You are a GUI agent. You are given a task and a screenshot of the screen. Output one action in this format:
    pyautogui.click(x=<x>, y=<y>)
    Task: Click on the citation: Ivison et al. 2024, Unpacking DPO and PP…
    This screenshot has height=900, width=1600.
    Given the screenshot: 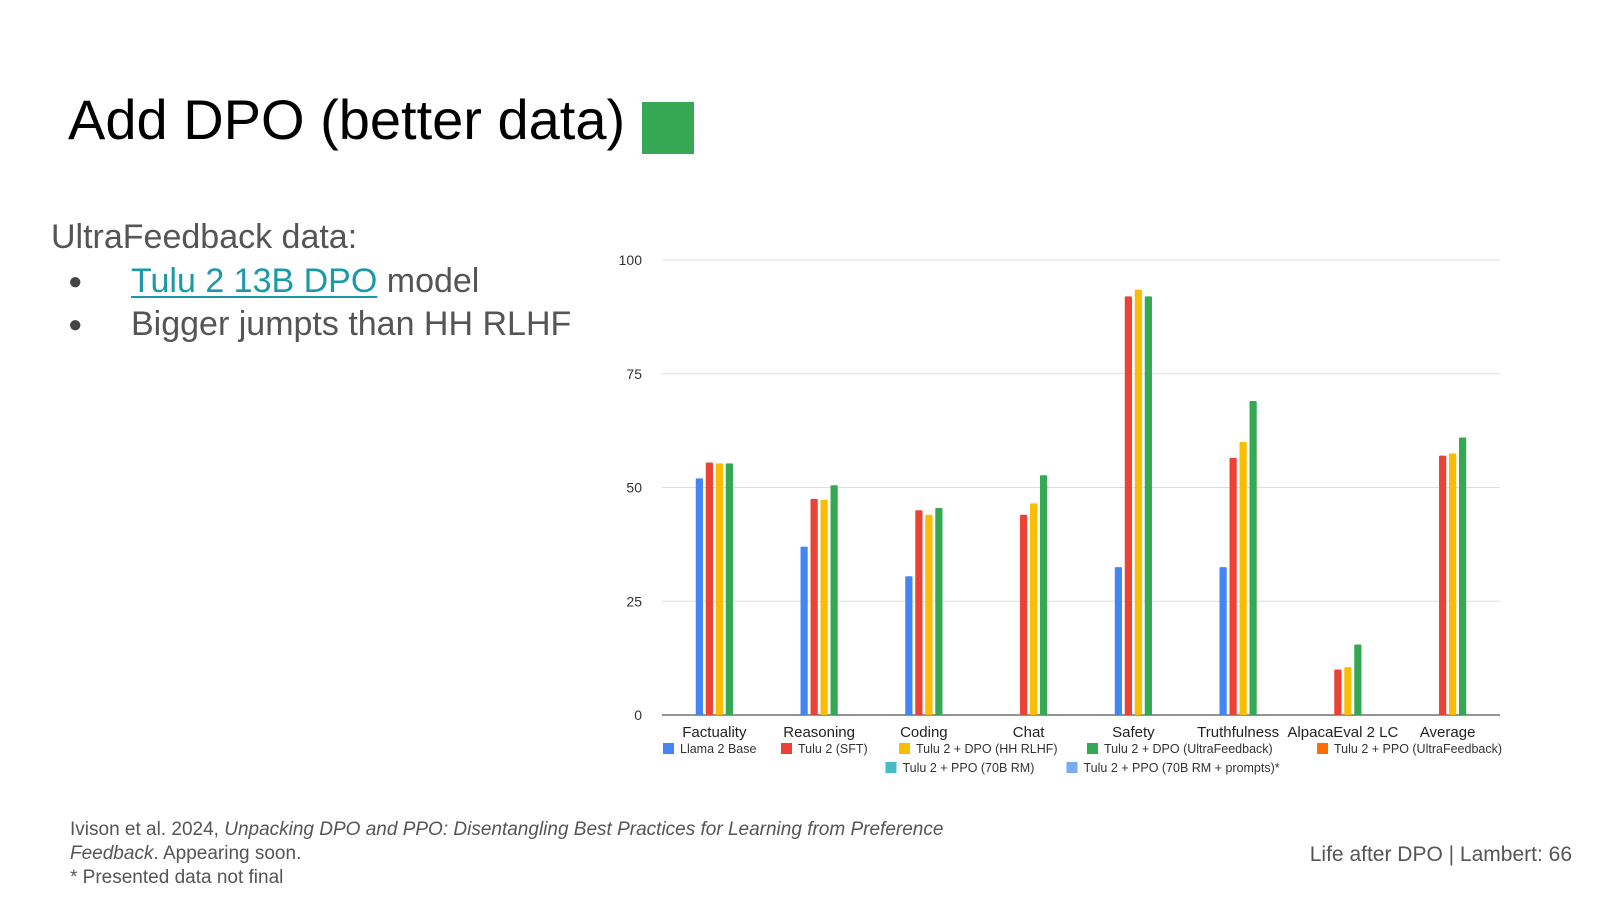 What is the action you would take?
    pyautogui.click(x=510, y=854)
    